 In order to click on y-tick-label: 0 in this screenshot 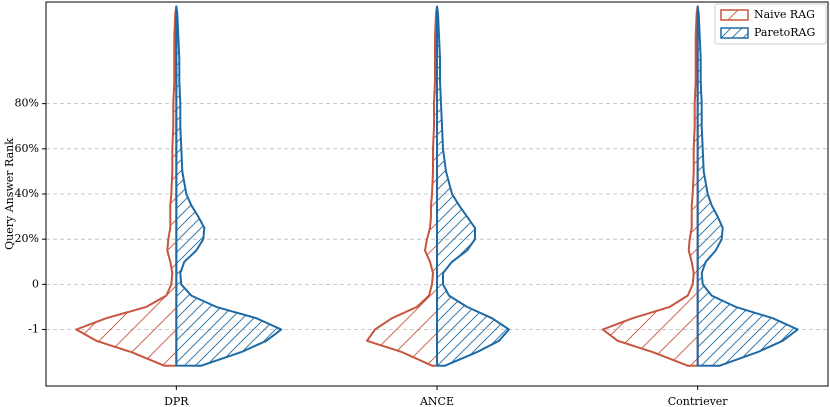, I will do `click(35, 283)`.